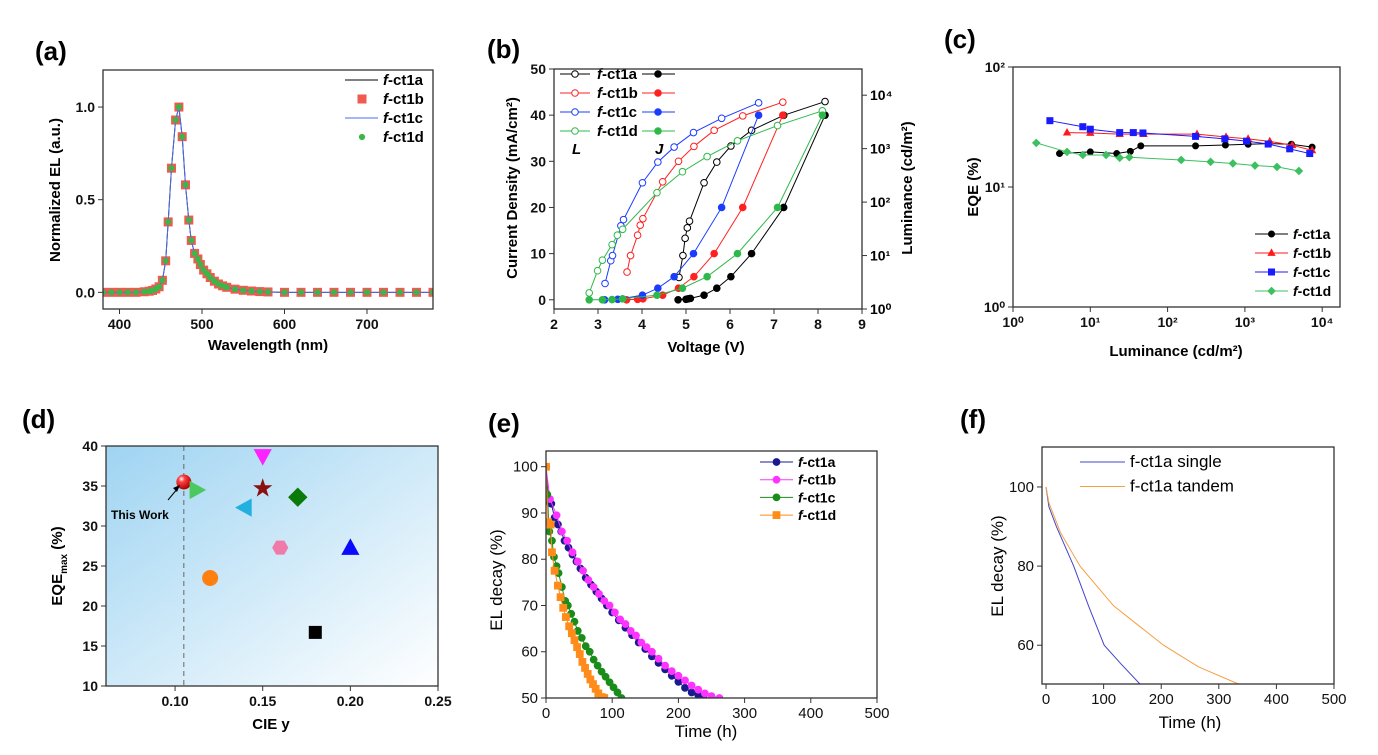 Image resolution: width=1378 pixels, height=755 pixels. What do you see at coordinates (758, 115) in the screenshot?
I see `current-point-f-ct1c` at bounding box center [758, 115].